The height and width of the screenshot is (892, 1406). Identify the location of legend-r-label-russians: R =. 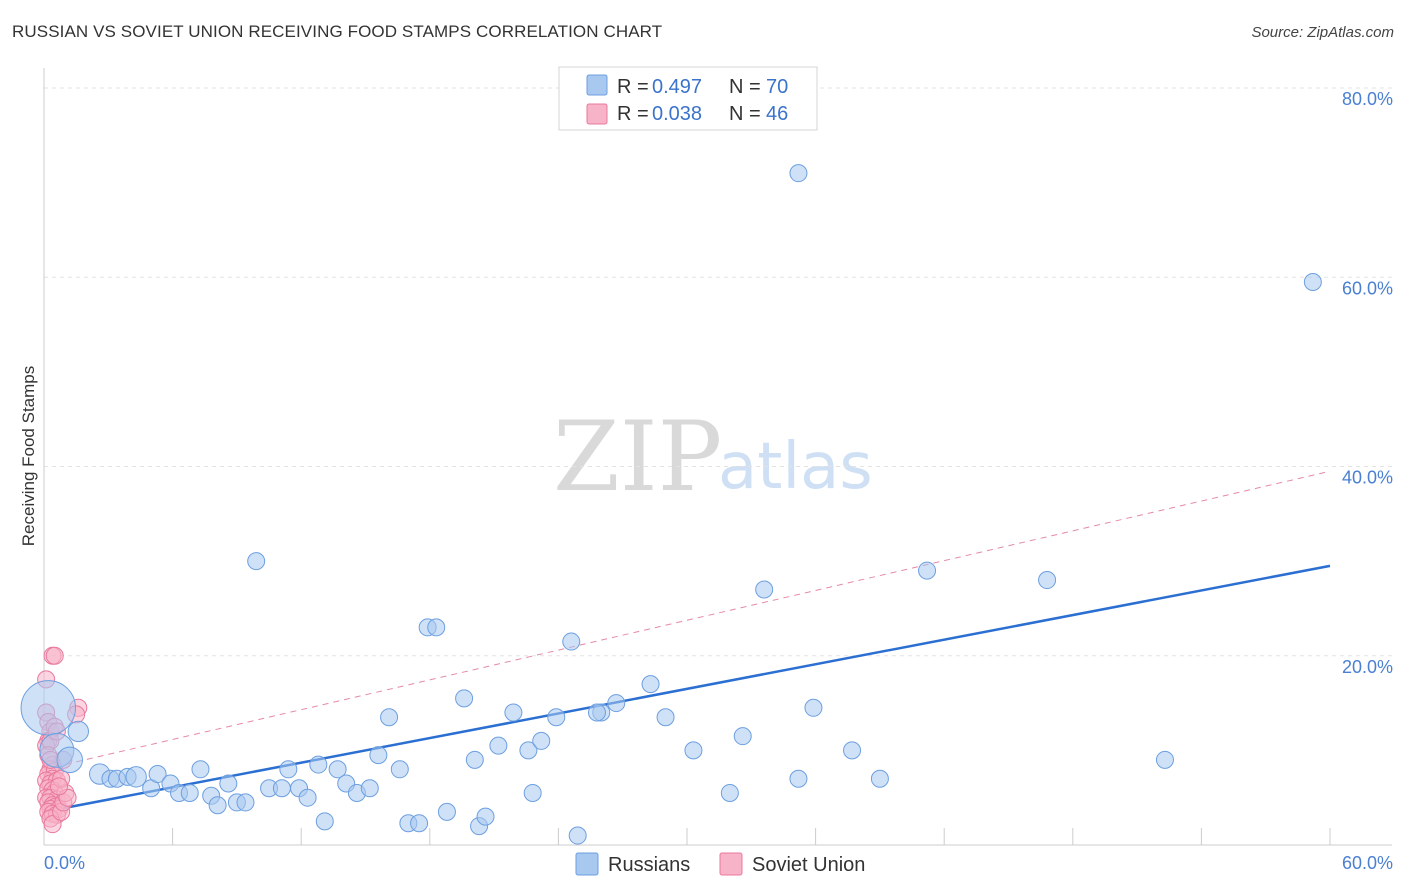
(633, 87).